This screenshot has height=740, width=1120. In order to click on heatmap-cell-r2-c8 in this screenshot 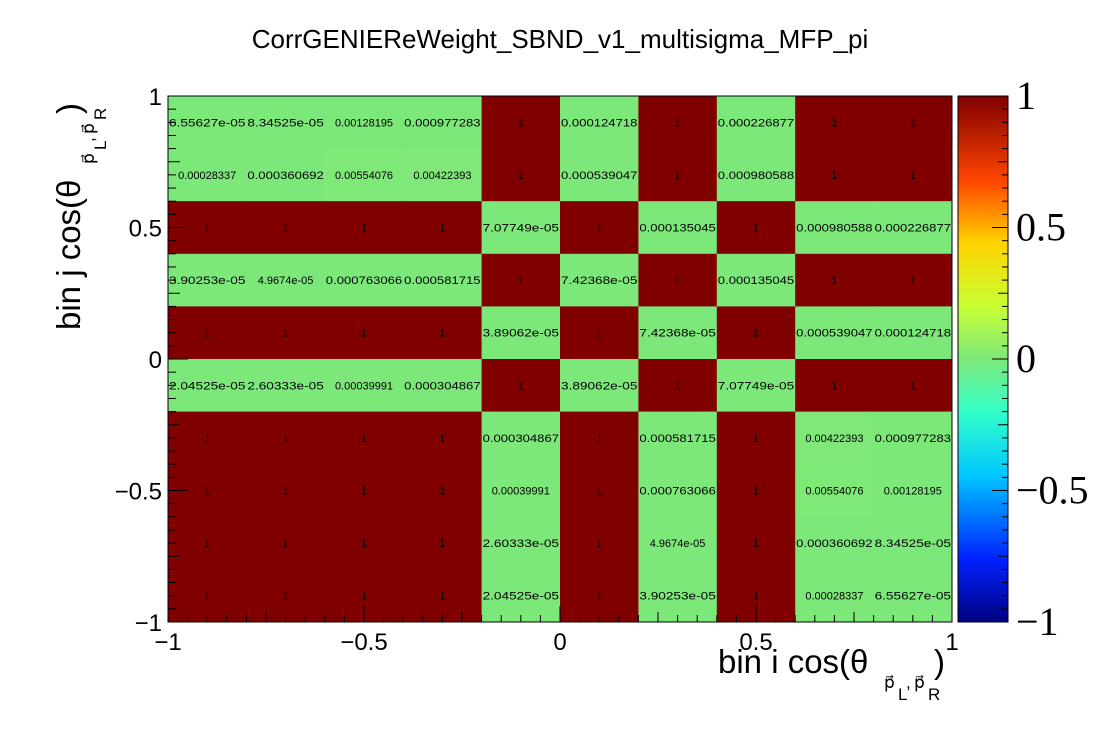, I will do `click(835, 228)`.